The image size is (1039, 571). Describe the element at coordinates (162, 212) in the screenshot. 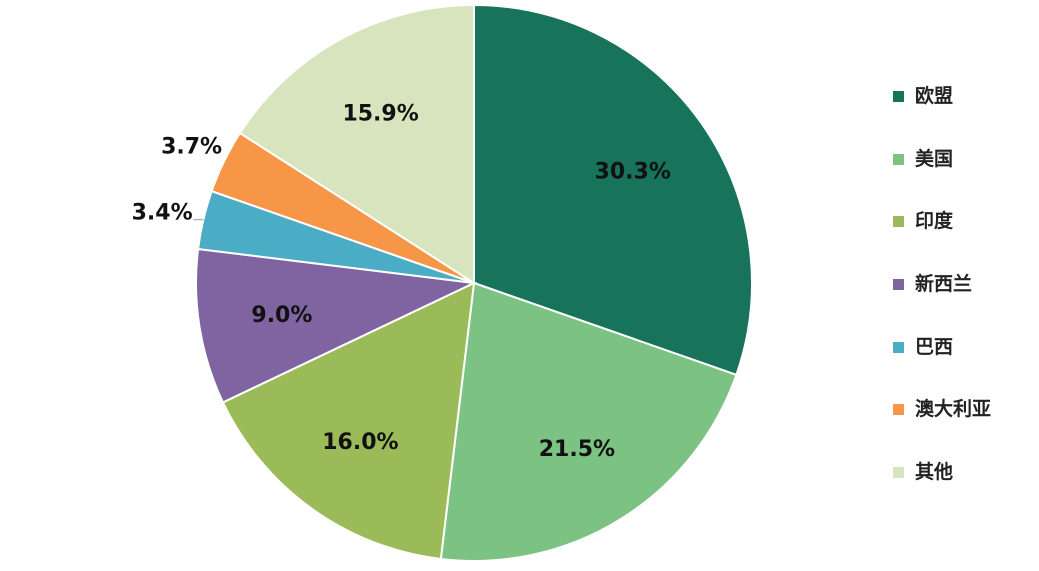

I see `data-label: 3.4%` at that location.